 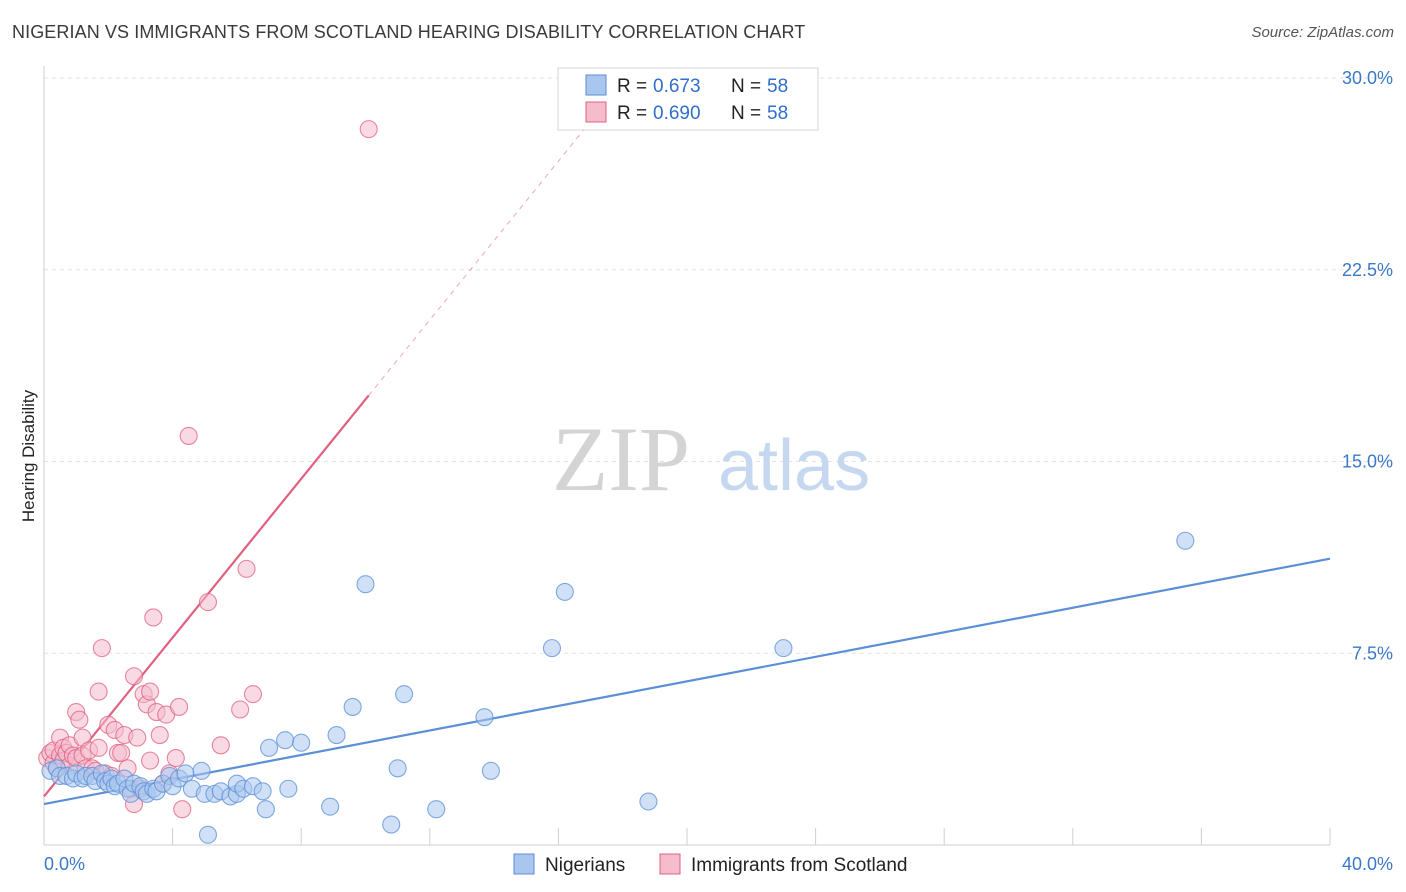 What do you see at coordinates (1367, 462) in the screenshot?
I see `y-tick-label: 15.0%` at bounding box center [1367, 462].